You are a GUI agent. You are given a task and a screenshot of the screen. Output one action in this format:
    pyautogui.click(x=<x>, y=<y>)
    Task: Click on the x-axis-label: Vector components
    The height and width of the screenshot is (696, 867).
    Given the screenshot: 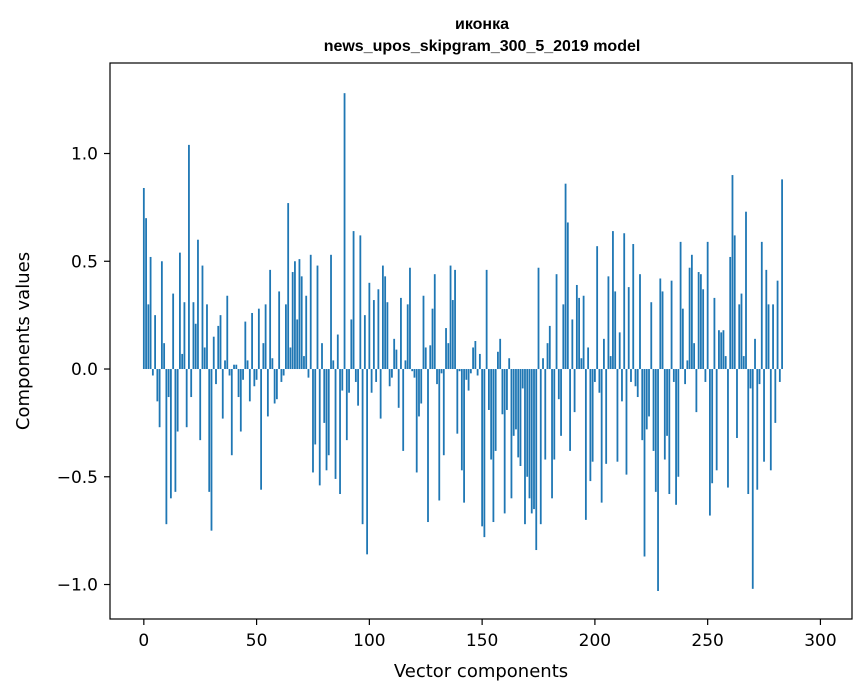 What is the action you would take?
    pyautogui.click(x=481, y=671)
    